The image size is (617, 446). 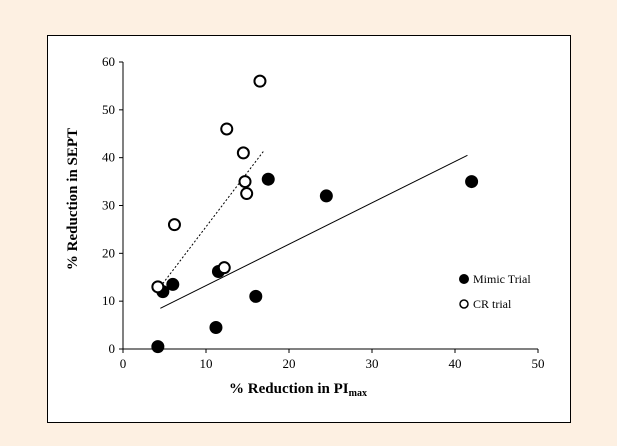 What do you see at coordinates (206, 363) in the screenshot?
I see `x-tick-label: 10` at bounding box center [206, 363].